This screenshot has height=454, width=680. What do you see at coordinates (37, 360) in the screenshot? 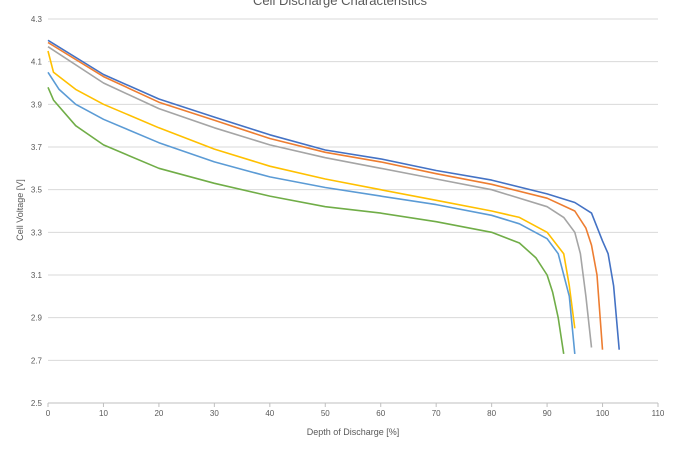
I see `y-tick-label: 2.7` at bounding box center [37, 360].